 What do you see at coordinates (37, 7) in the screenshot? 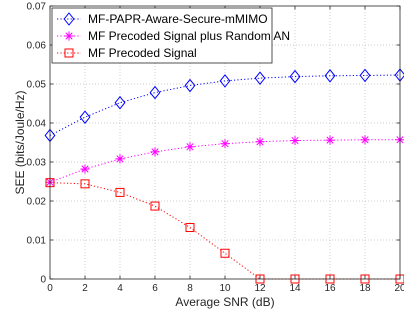
I see `y-tick-label: 0.07` at bounding box center [37, 7].